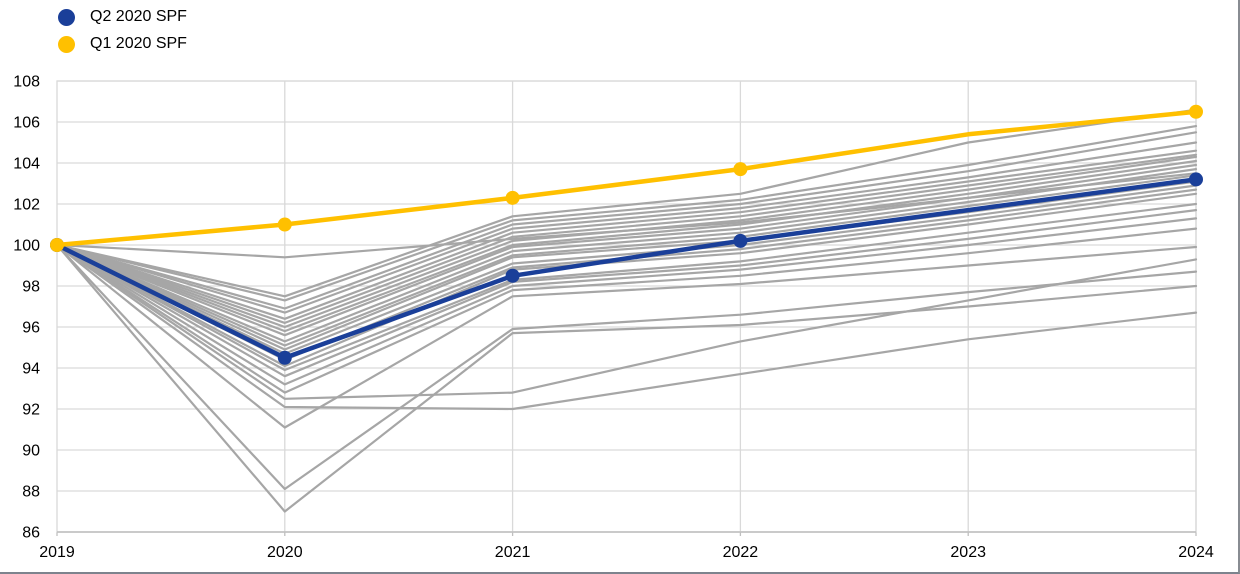  What do you see at coordinates (31, 369) in the screenshot?
I see `y-tick-label: 94` at bounding box center [31, 369].